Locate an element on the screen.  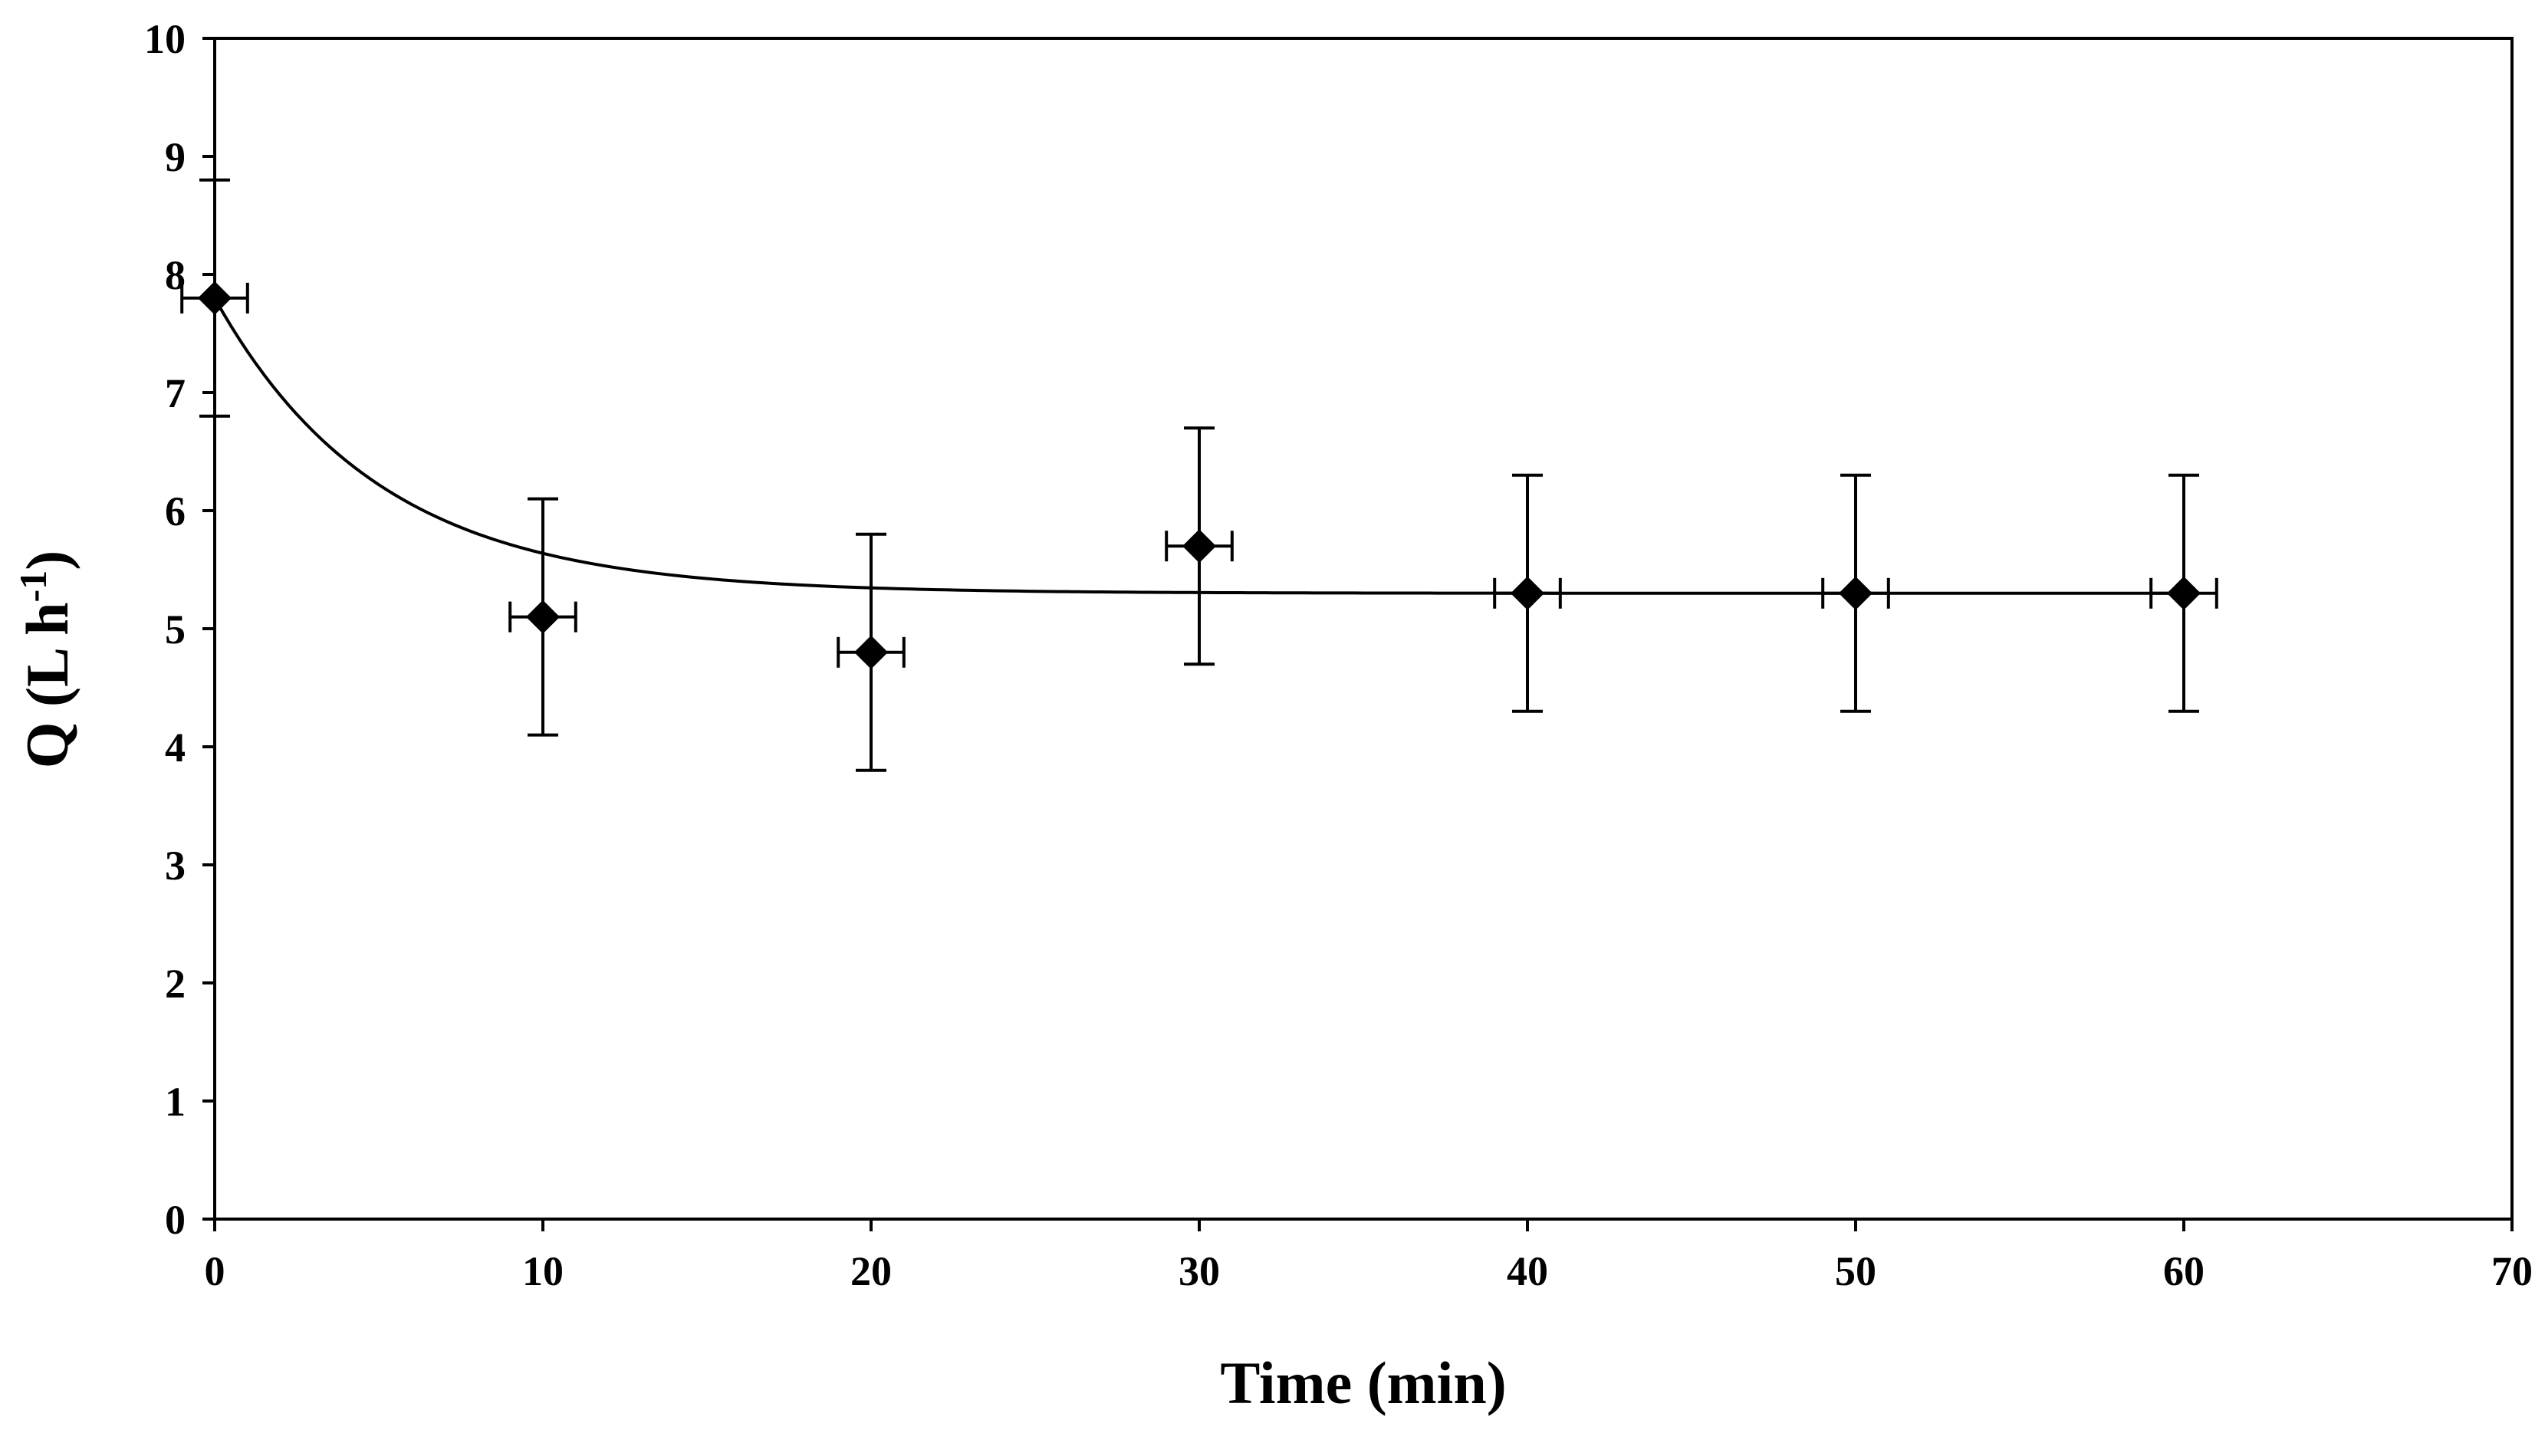
y-axis-title-close: ) is located at coordinates (47, 560).